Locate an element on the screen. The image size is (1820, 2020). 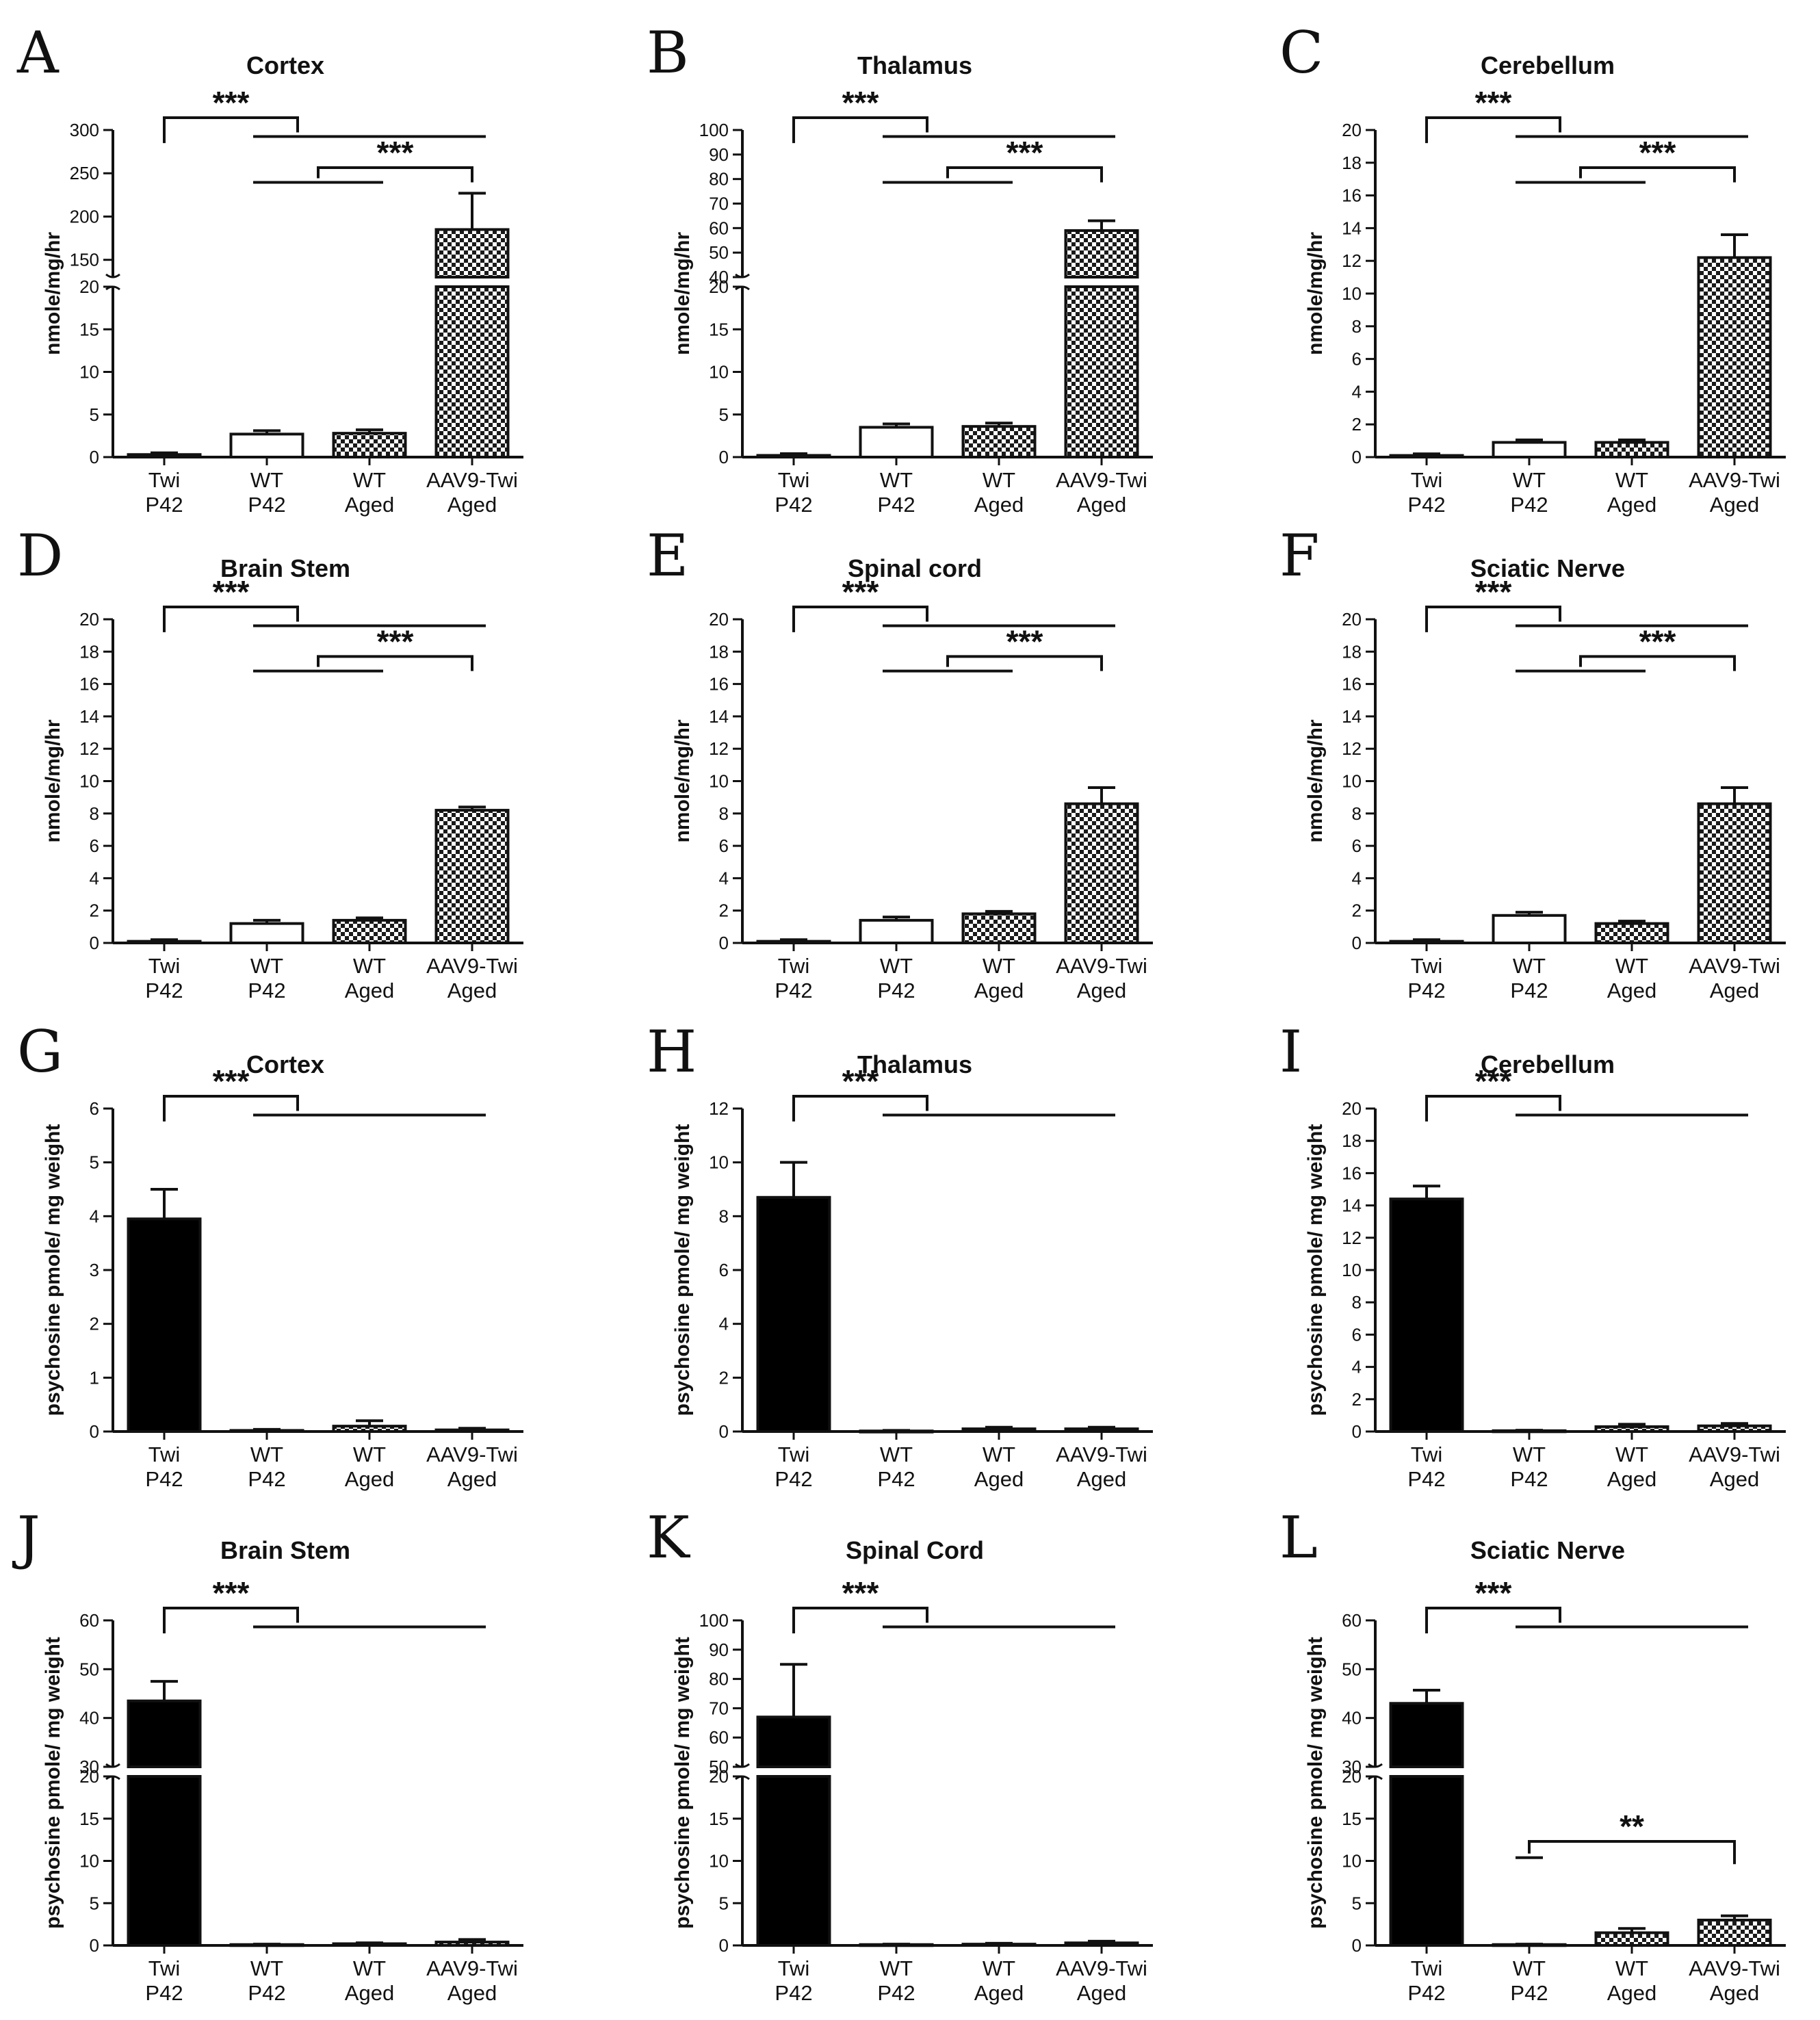
y-tick-label: 80 is located at coordinates (719, 1679).